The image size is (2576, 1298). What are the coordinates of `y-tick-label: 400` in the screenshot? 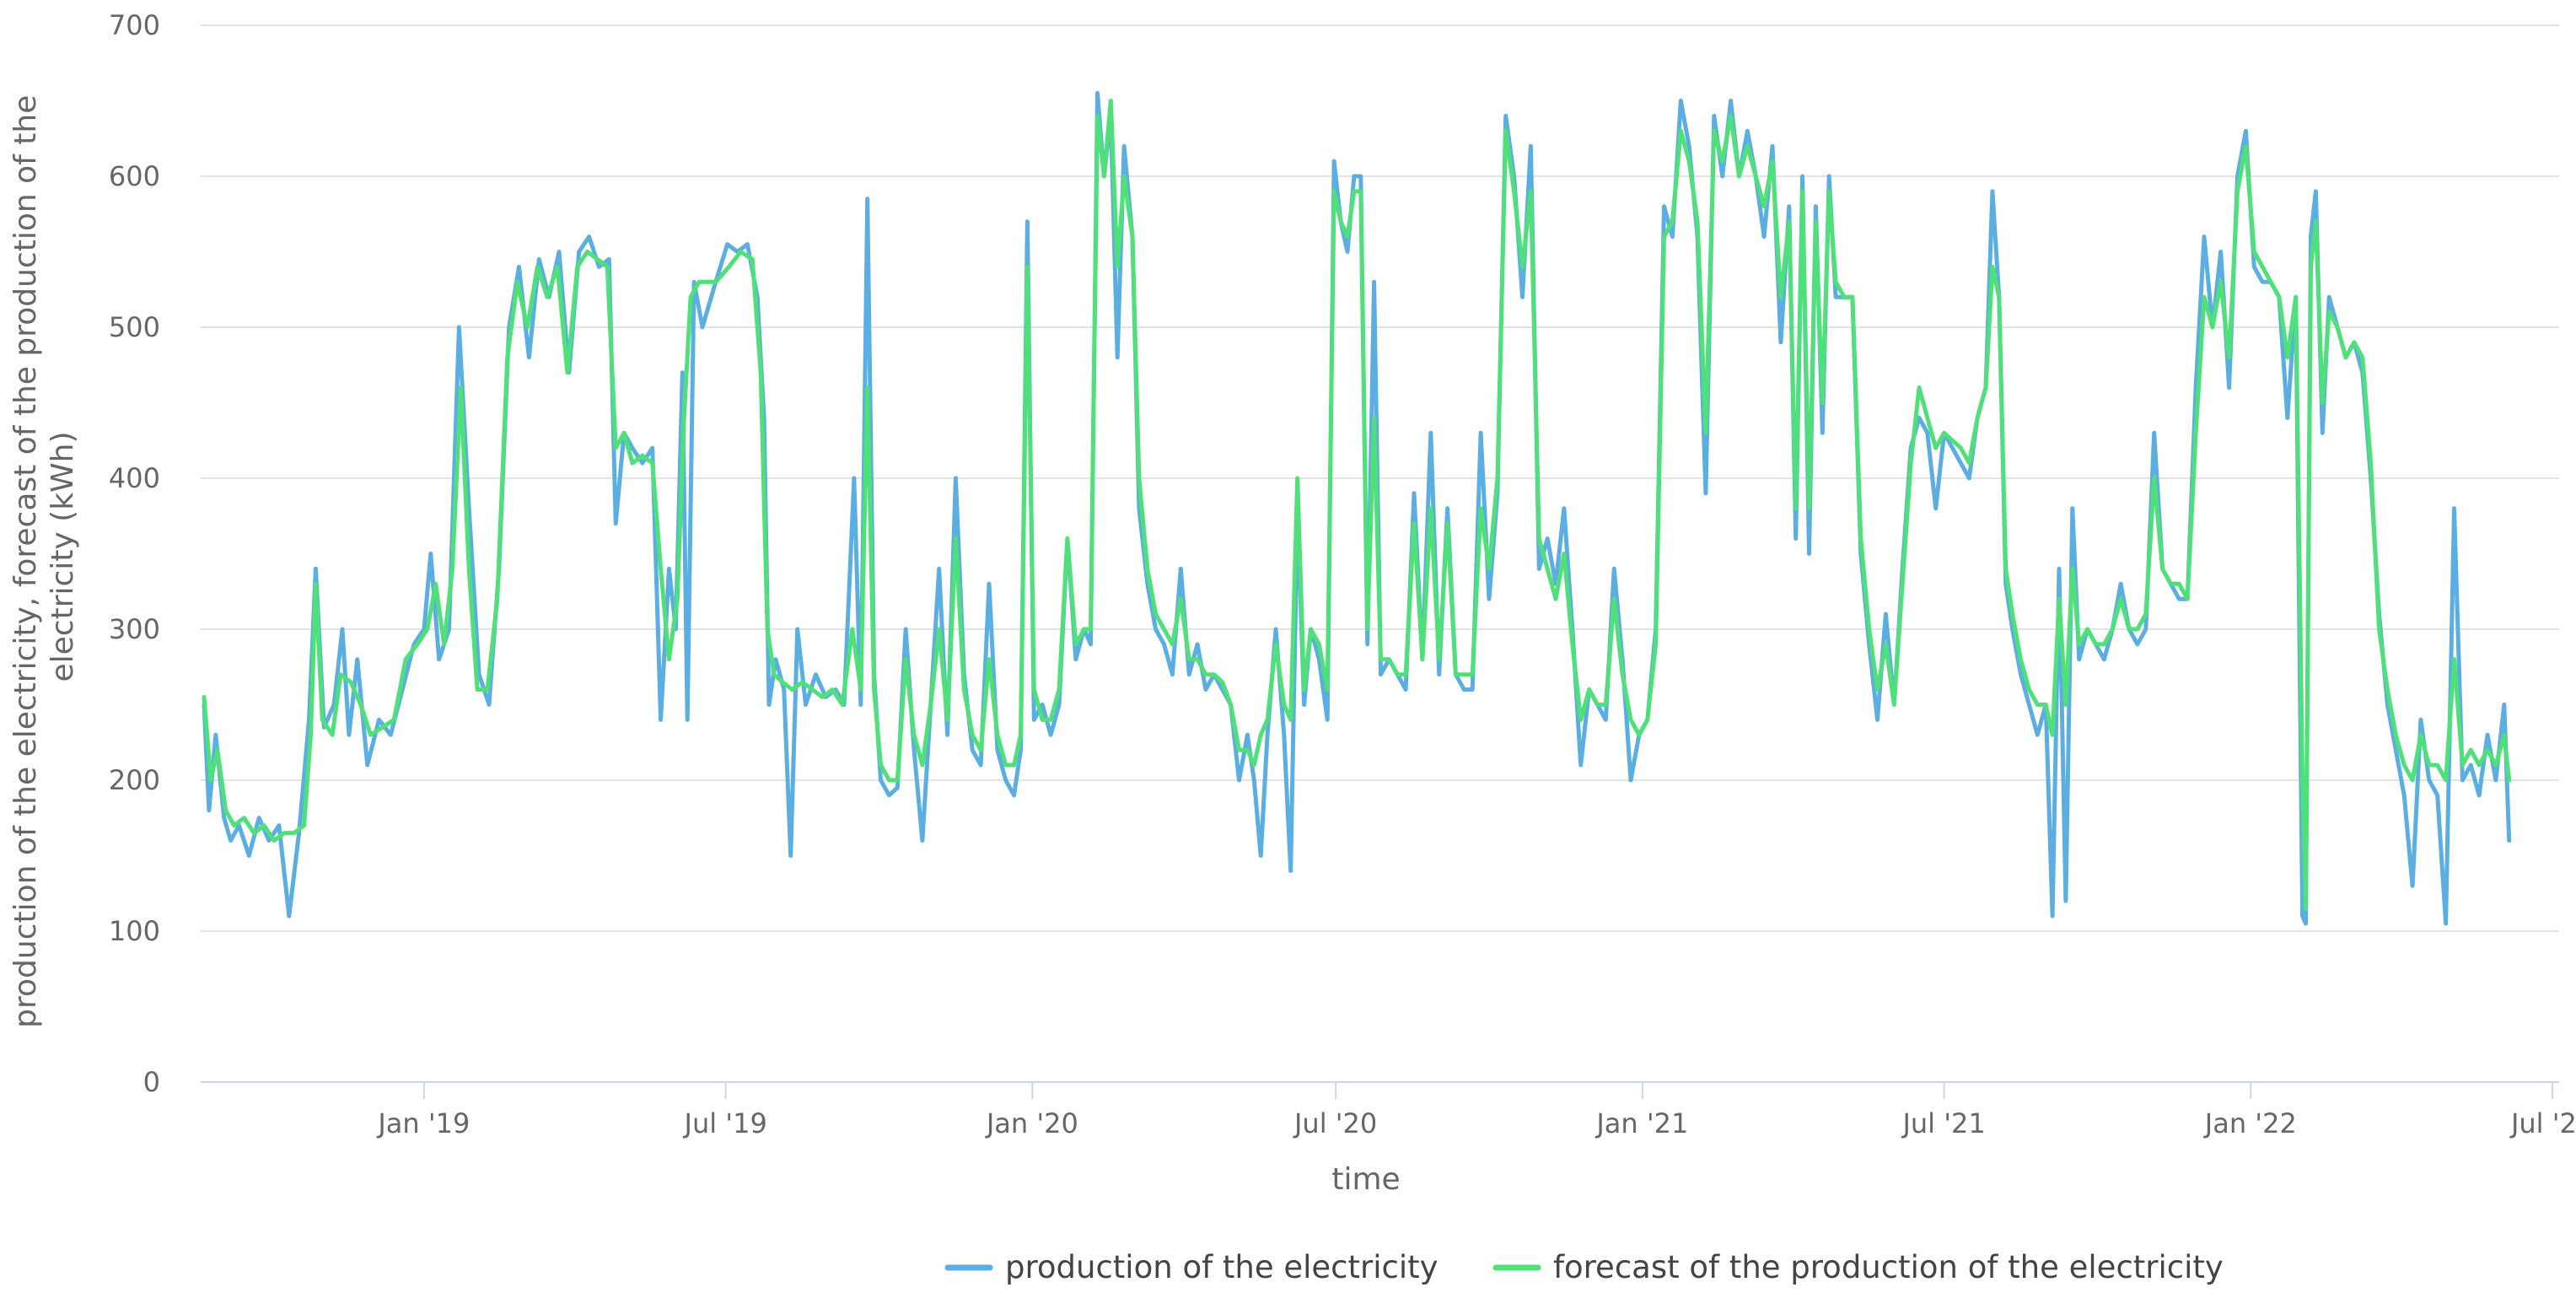 It's located at (134, 478).